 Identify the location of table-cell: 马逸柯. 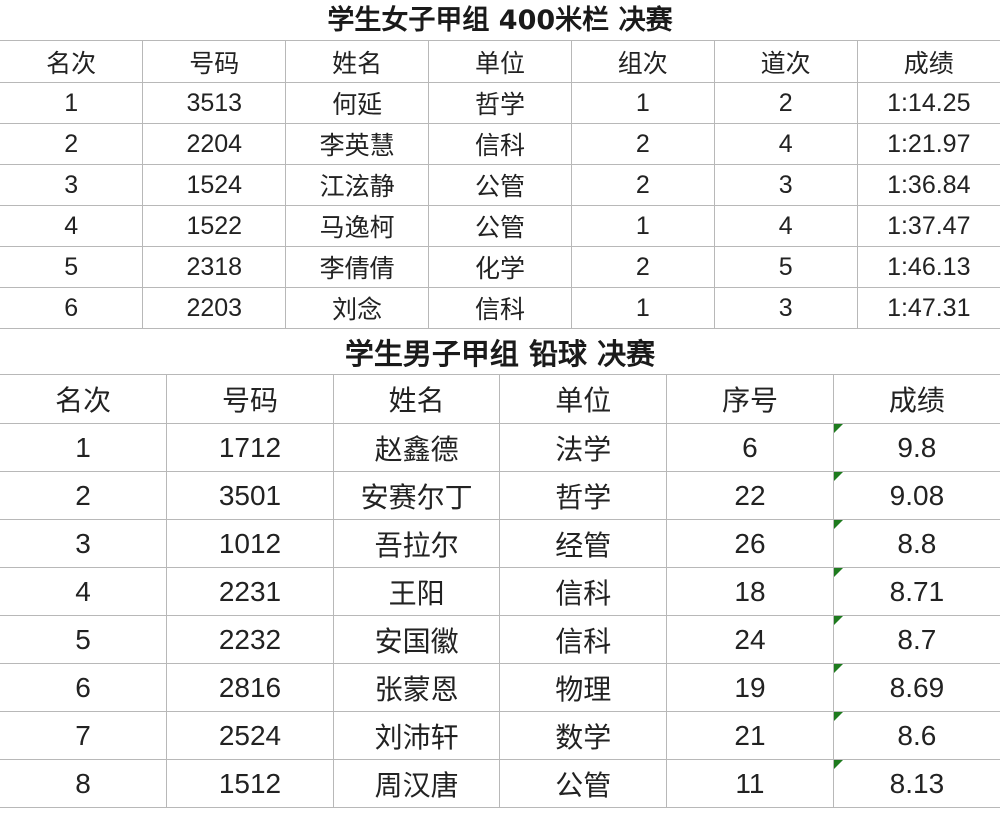
(357, 226).